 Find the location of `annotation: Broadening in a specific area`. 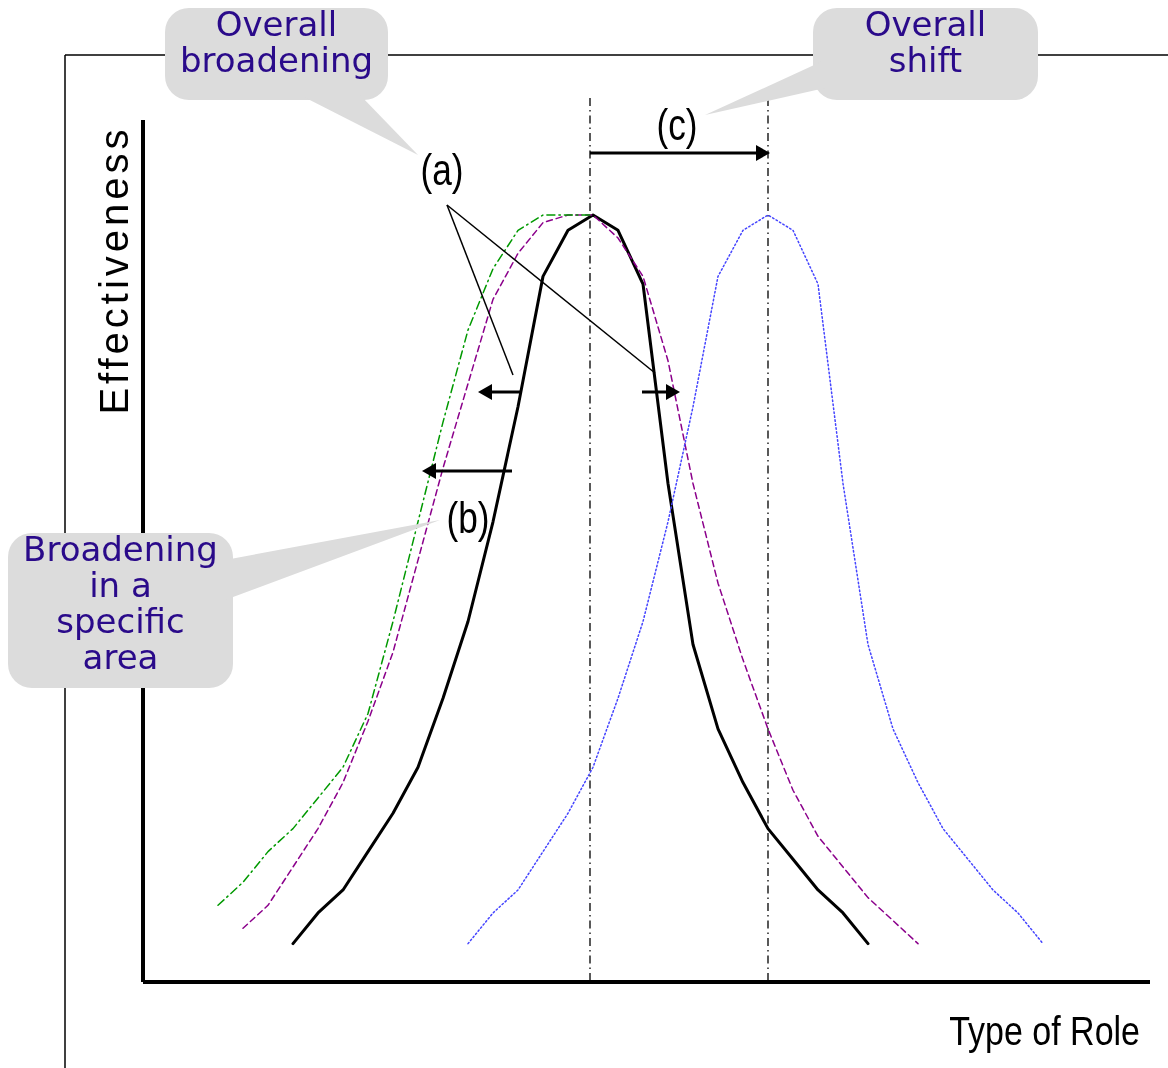

annotation: Broadening in a specific area is located at coordinates (120, 603).